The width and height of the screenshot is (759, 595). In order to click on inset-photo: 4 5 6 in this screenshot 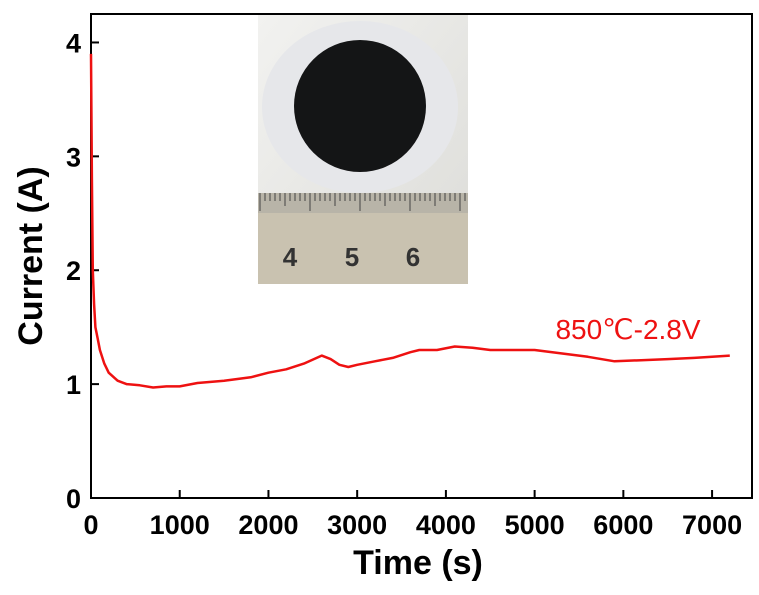, I will do `click(363, 149)`.